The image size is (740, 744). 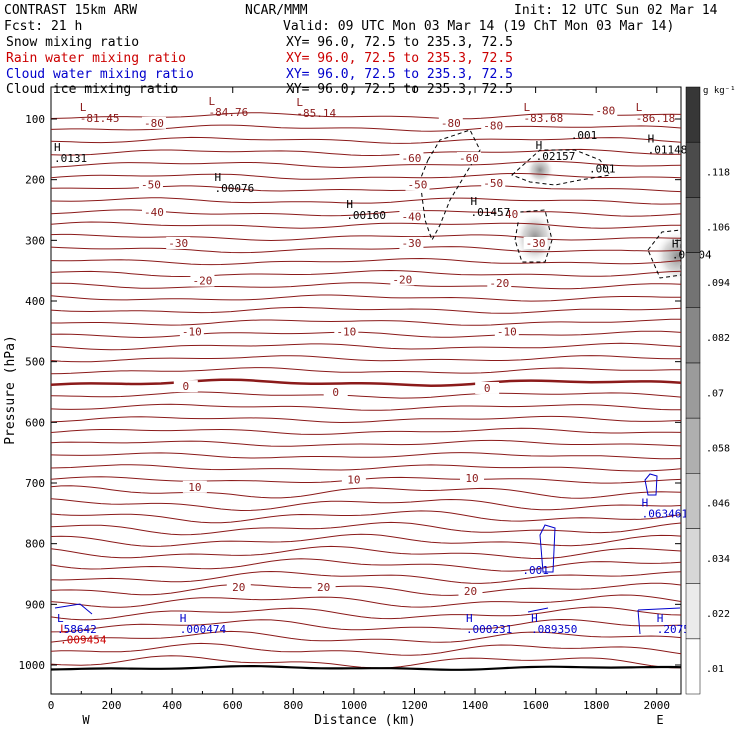 What do you see at coordinates (96, 58) in the screenshot?
I see `field-label-rain: Rain water mixing ratio` at bounding box center [96, 58].